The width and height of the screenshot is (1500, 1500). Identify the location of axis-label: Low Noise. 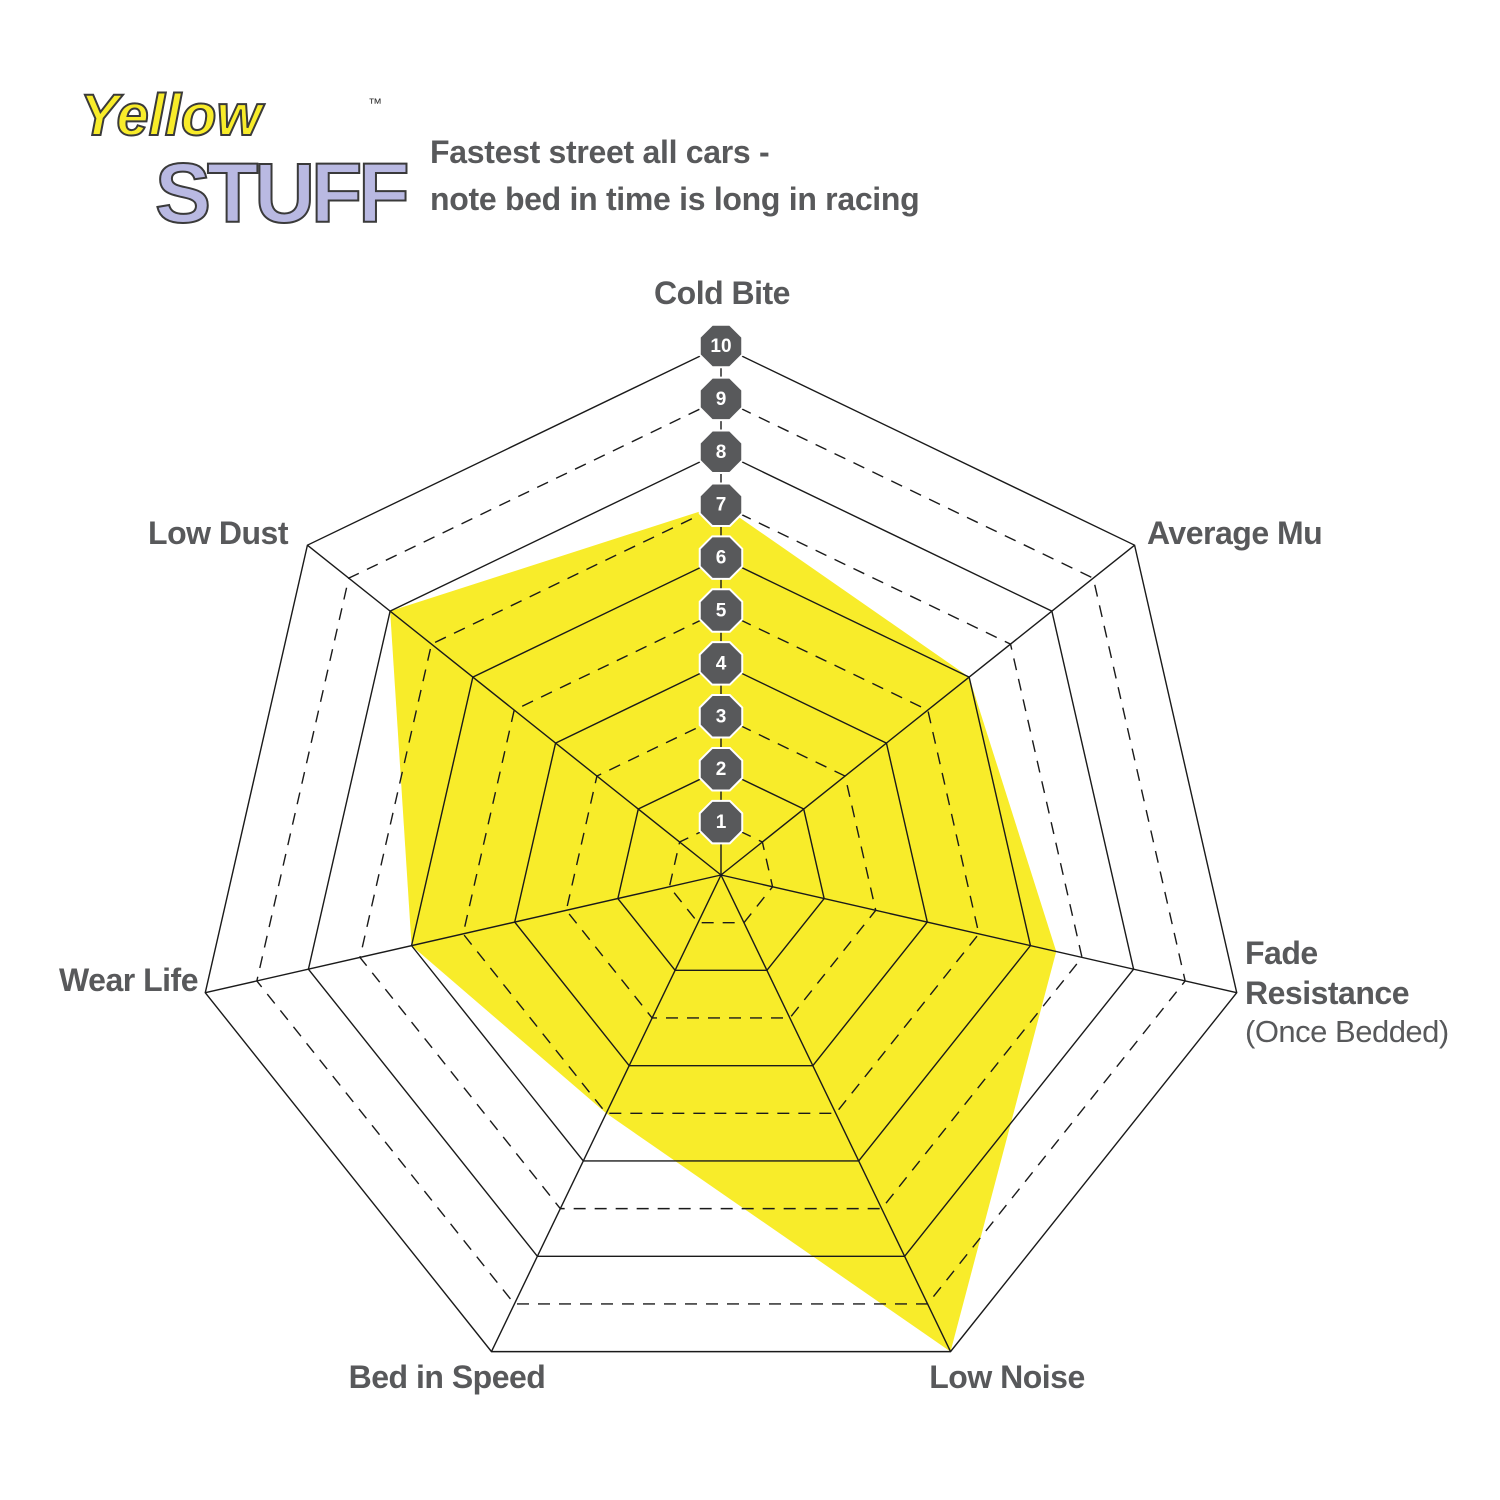
(1007, 1377).